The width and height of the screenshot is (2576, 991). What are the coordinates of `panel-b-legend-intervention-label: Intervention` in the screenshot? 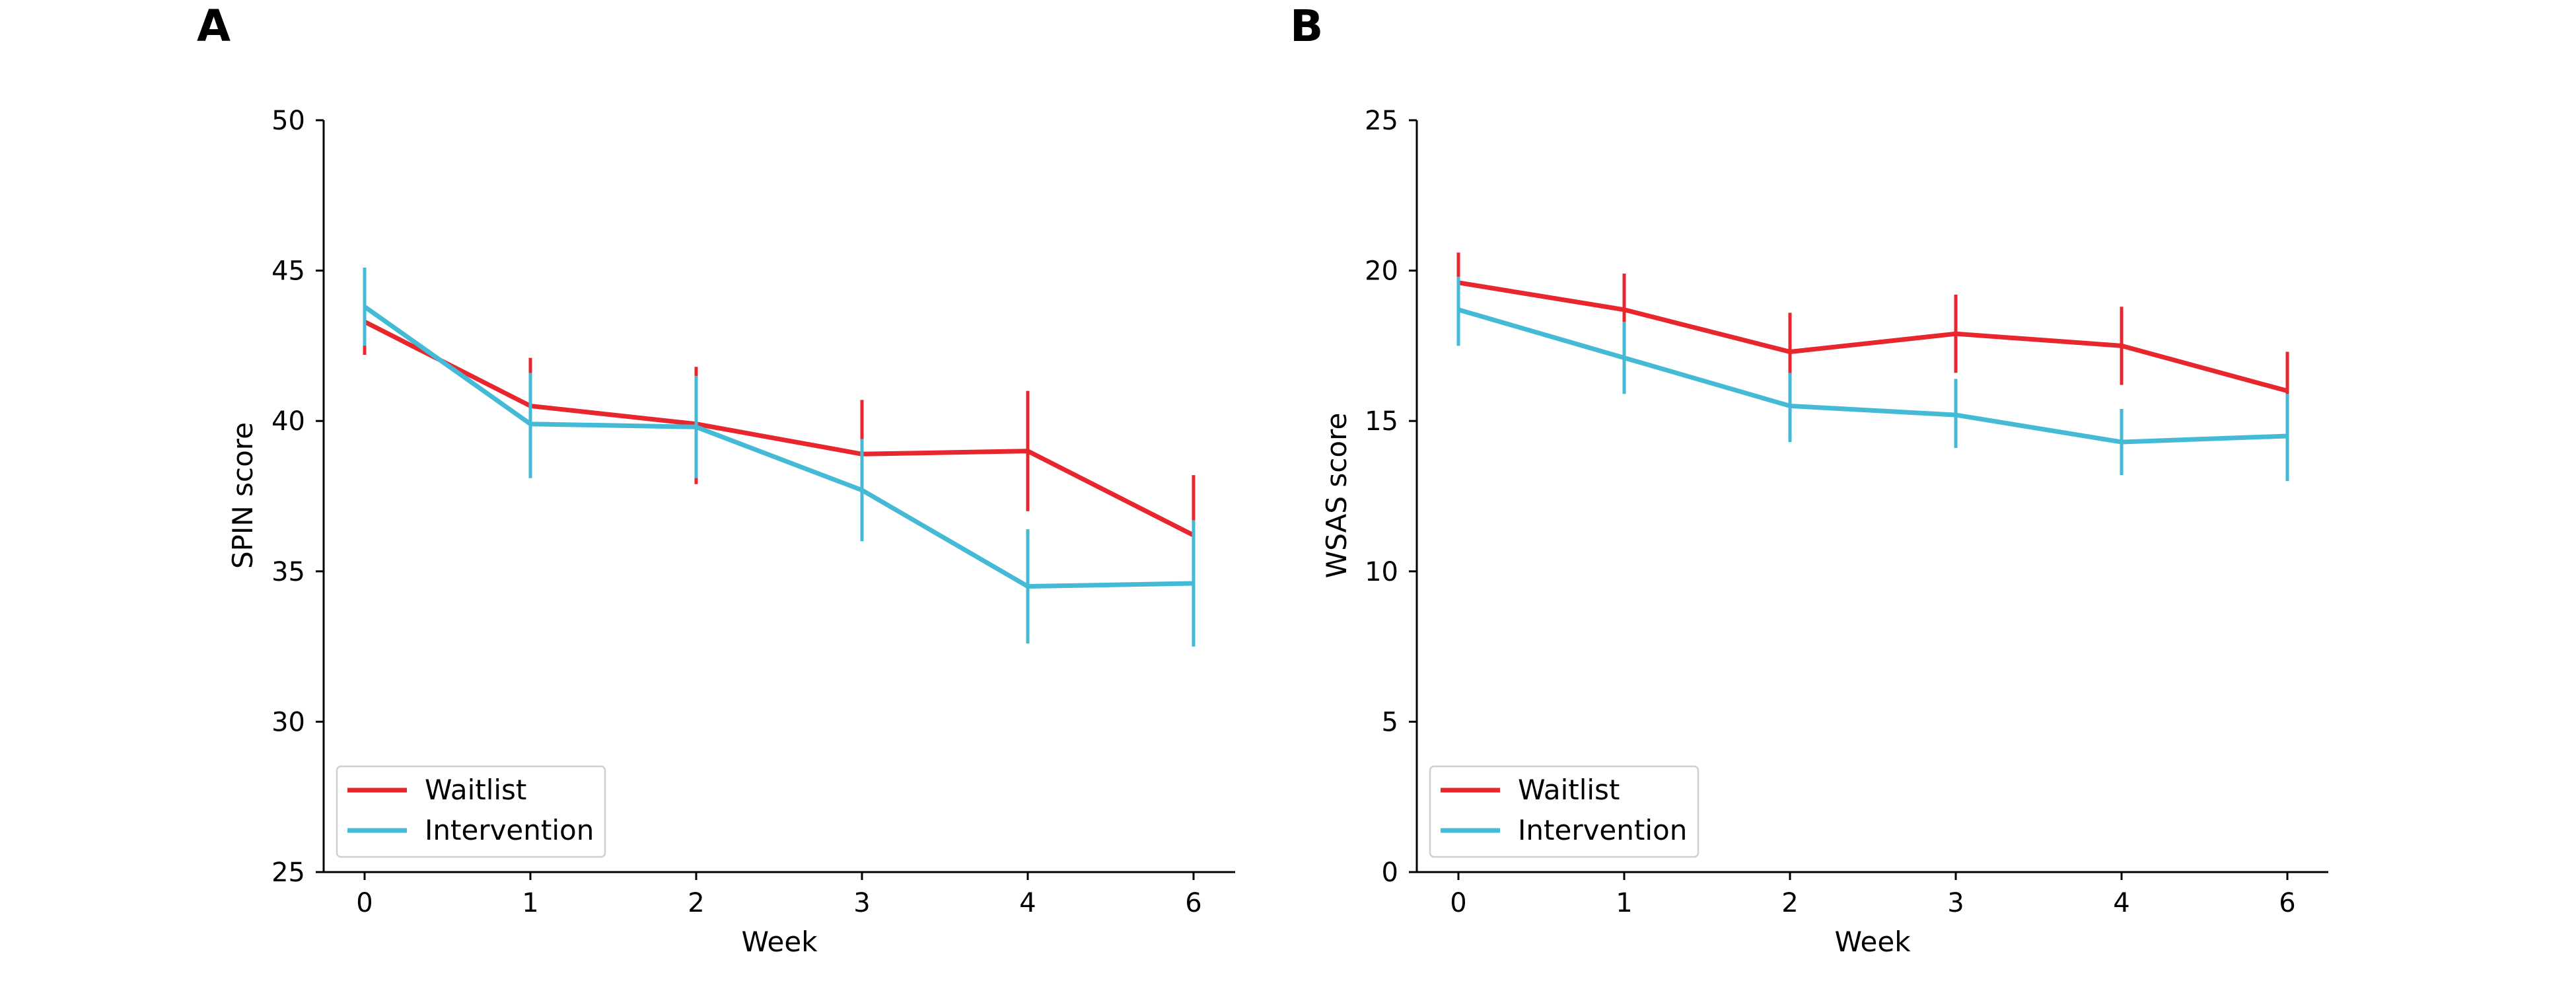 It's located at (1602, 830).